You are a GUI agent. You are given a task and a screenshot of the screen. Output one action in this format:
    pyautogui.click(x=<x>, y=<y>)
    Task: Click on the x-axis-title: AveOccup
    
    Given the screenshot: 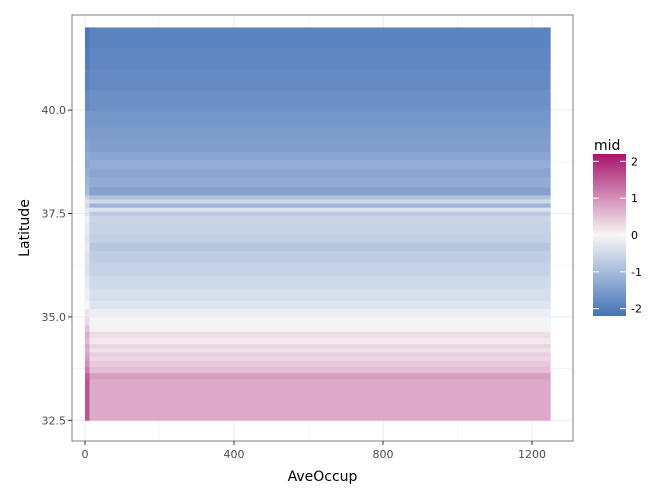 What is the action you would take?
    pyautogui.click(x=323, y=477)
    